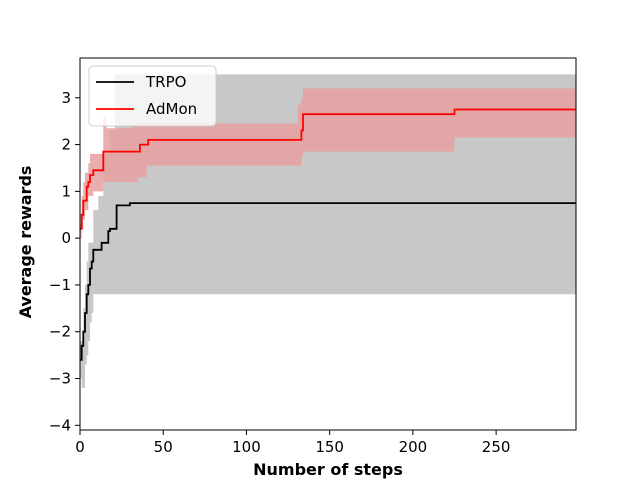 Image resolution: width=640 pixels, height=480 pixels. Describe the element at coordinates (60, 379) in the screenshot. I see `y-tick-label: −3` at that location.